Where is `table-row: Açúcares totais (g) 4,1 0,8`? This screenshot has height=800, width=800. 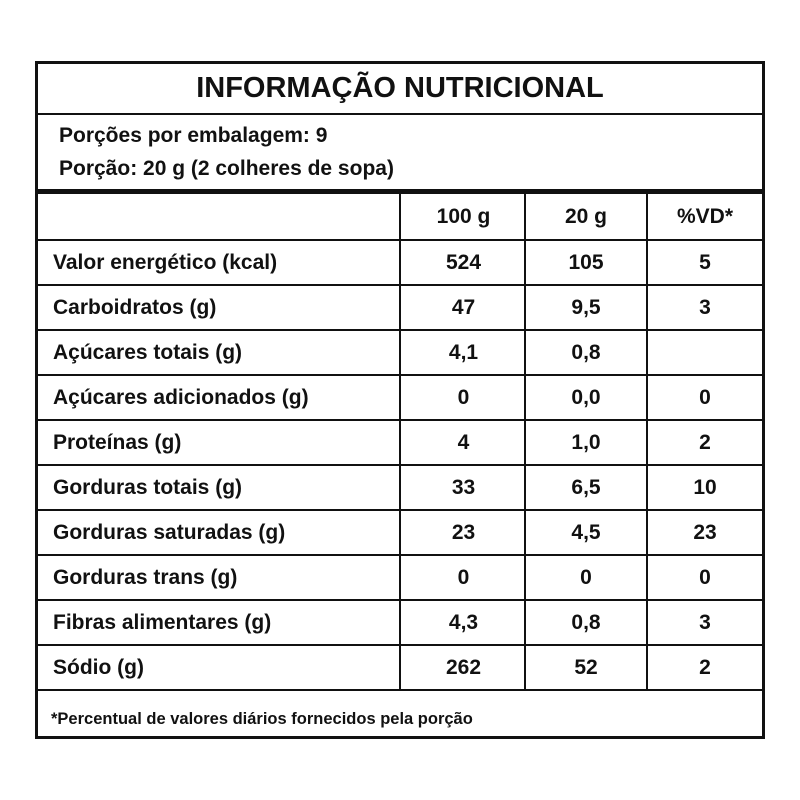 table-row: Açúcares totais (g) 4,1 0,8 is located at coordinates (400, 353).